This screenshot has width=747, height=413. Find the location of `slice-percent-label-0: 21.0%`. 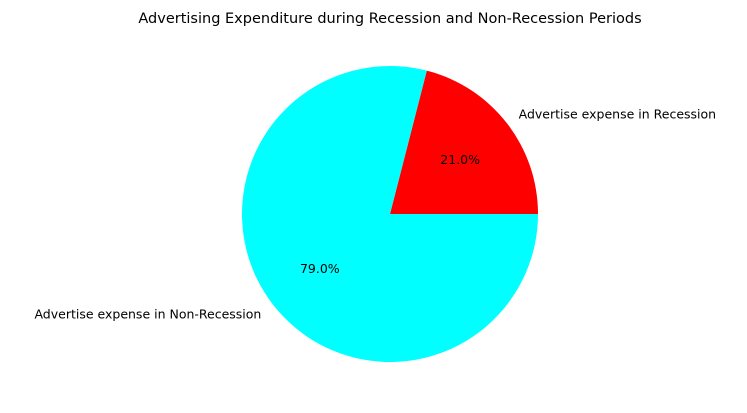

slice-percent-label-0: 21.0% is located at coordinates (460, 159).